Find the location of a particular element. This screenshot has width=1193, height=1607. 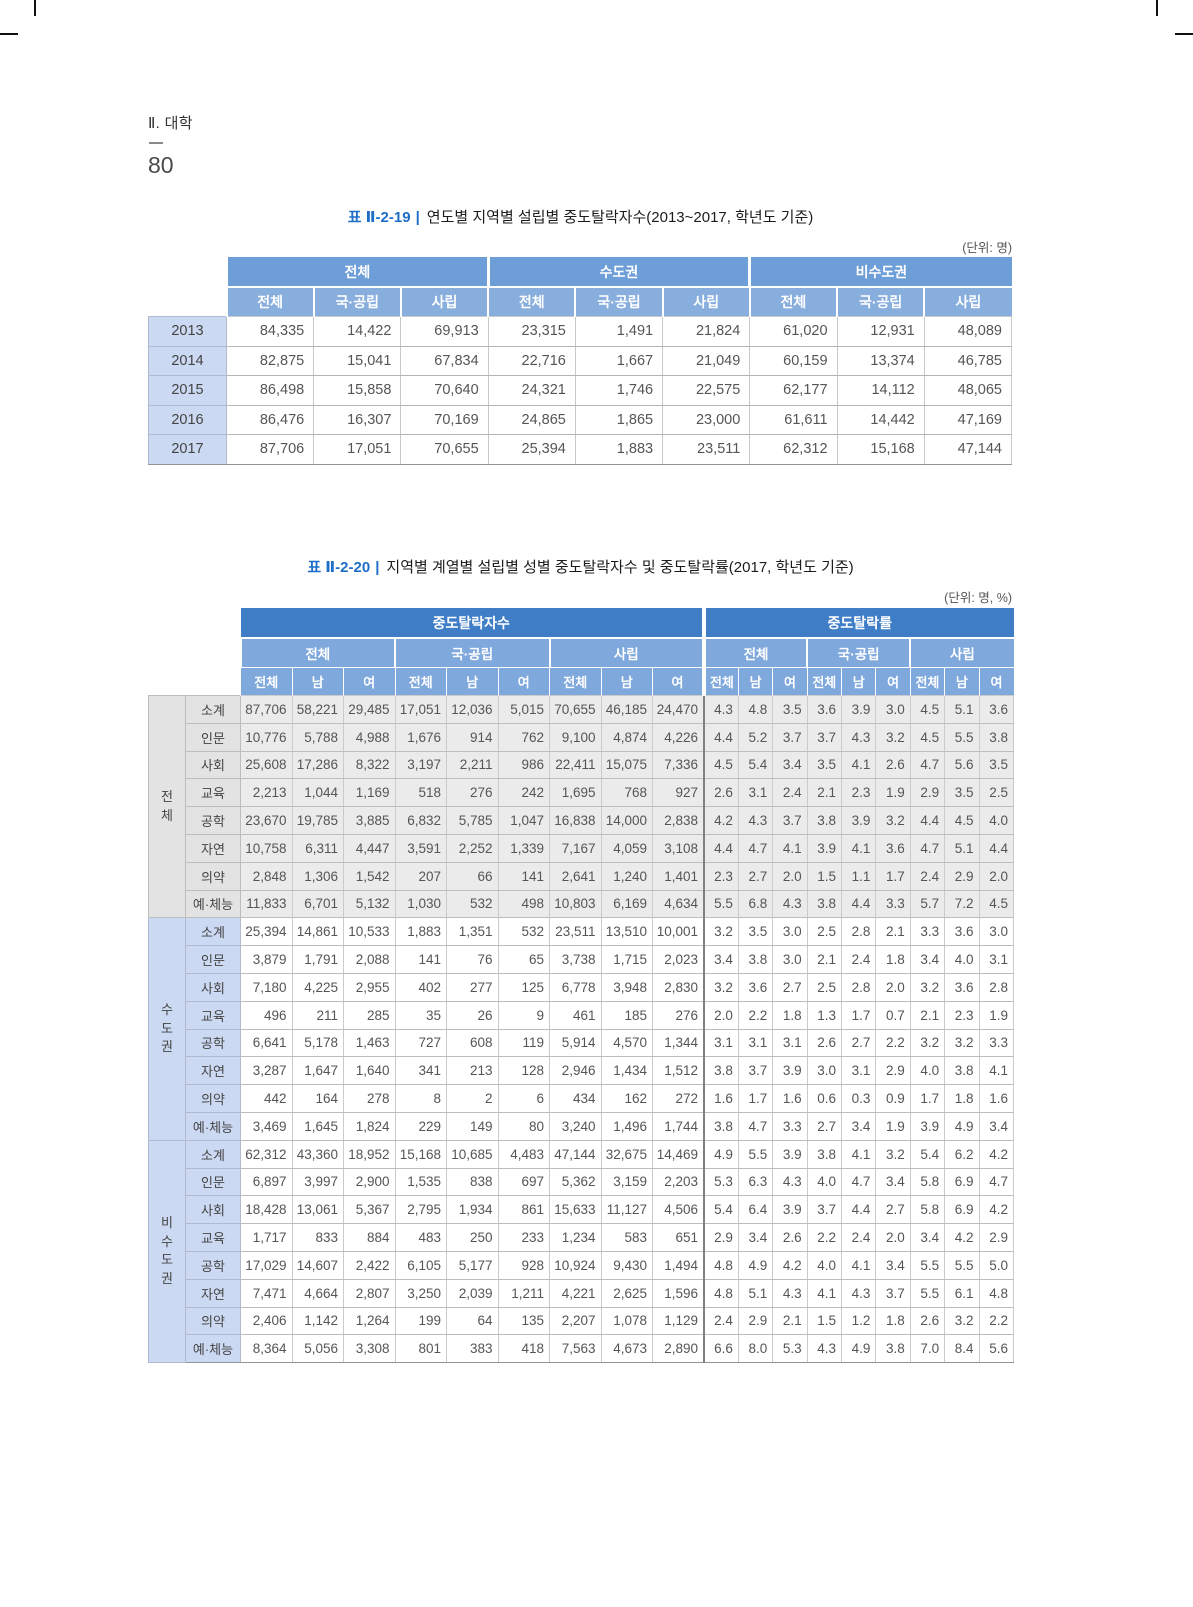

data-cell: 48,089 is located at coordinates (968, 331).